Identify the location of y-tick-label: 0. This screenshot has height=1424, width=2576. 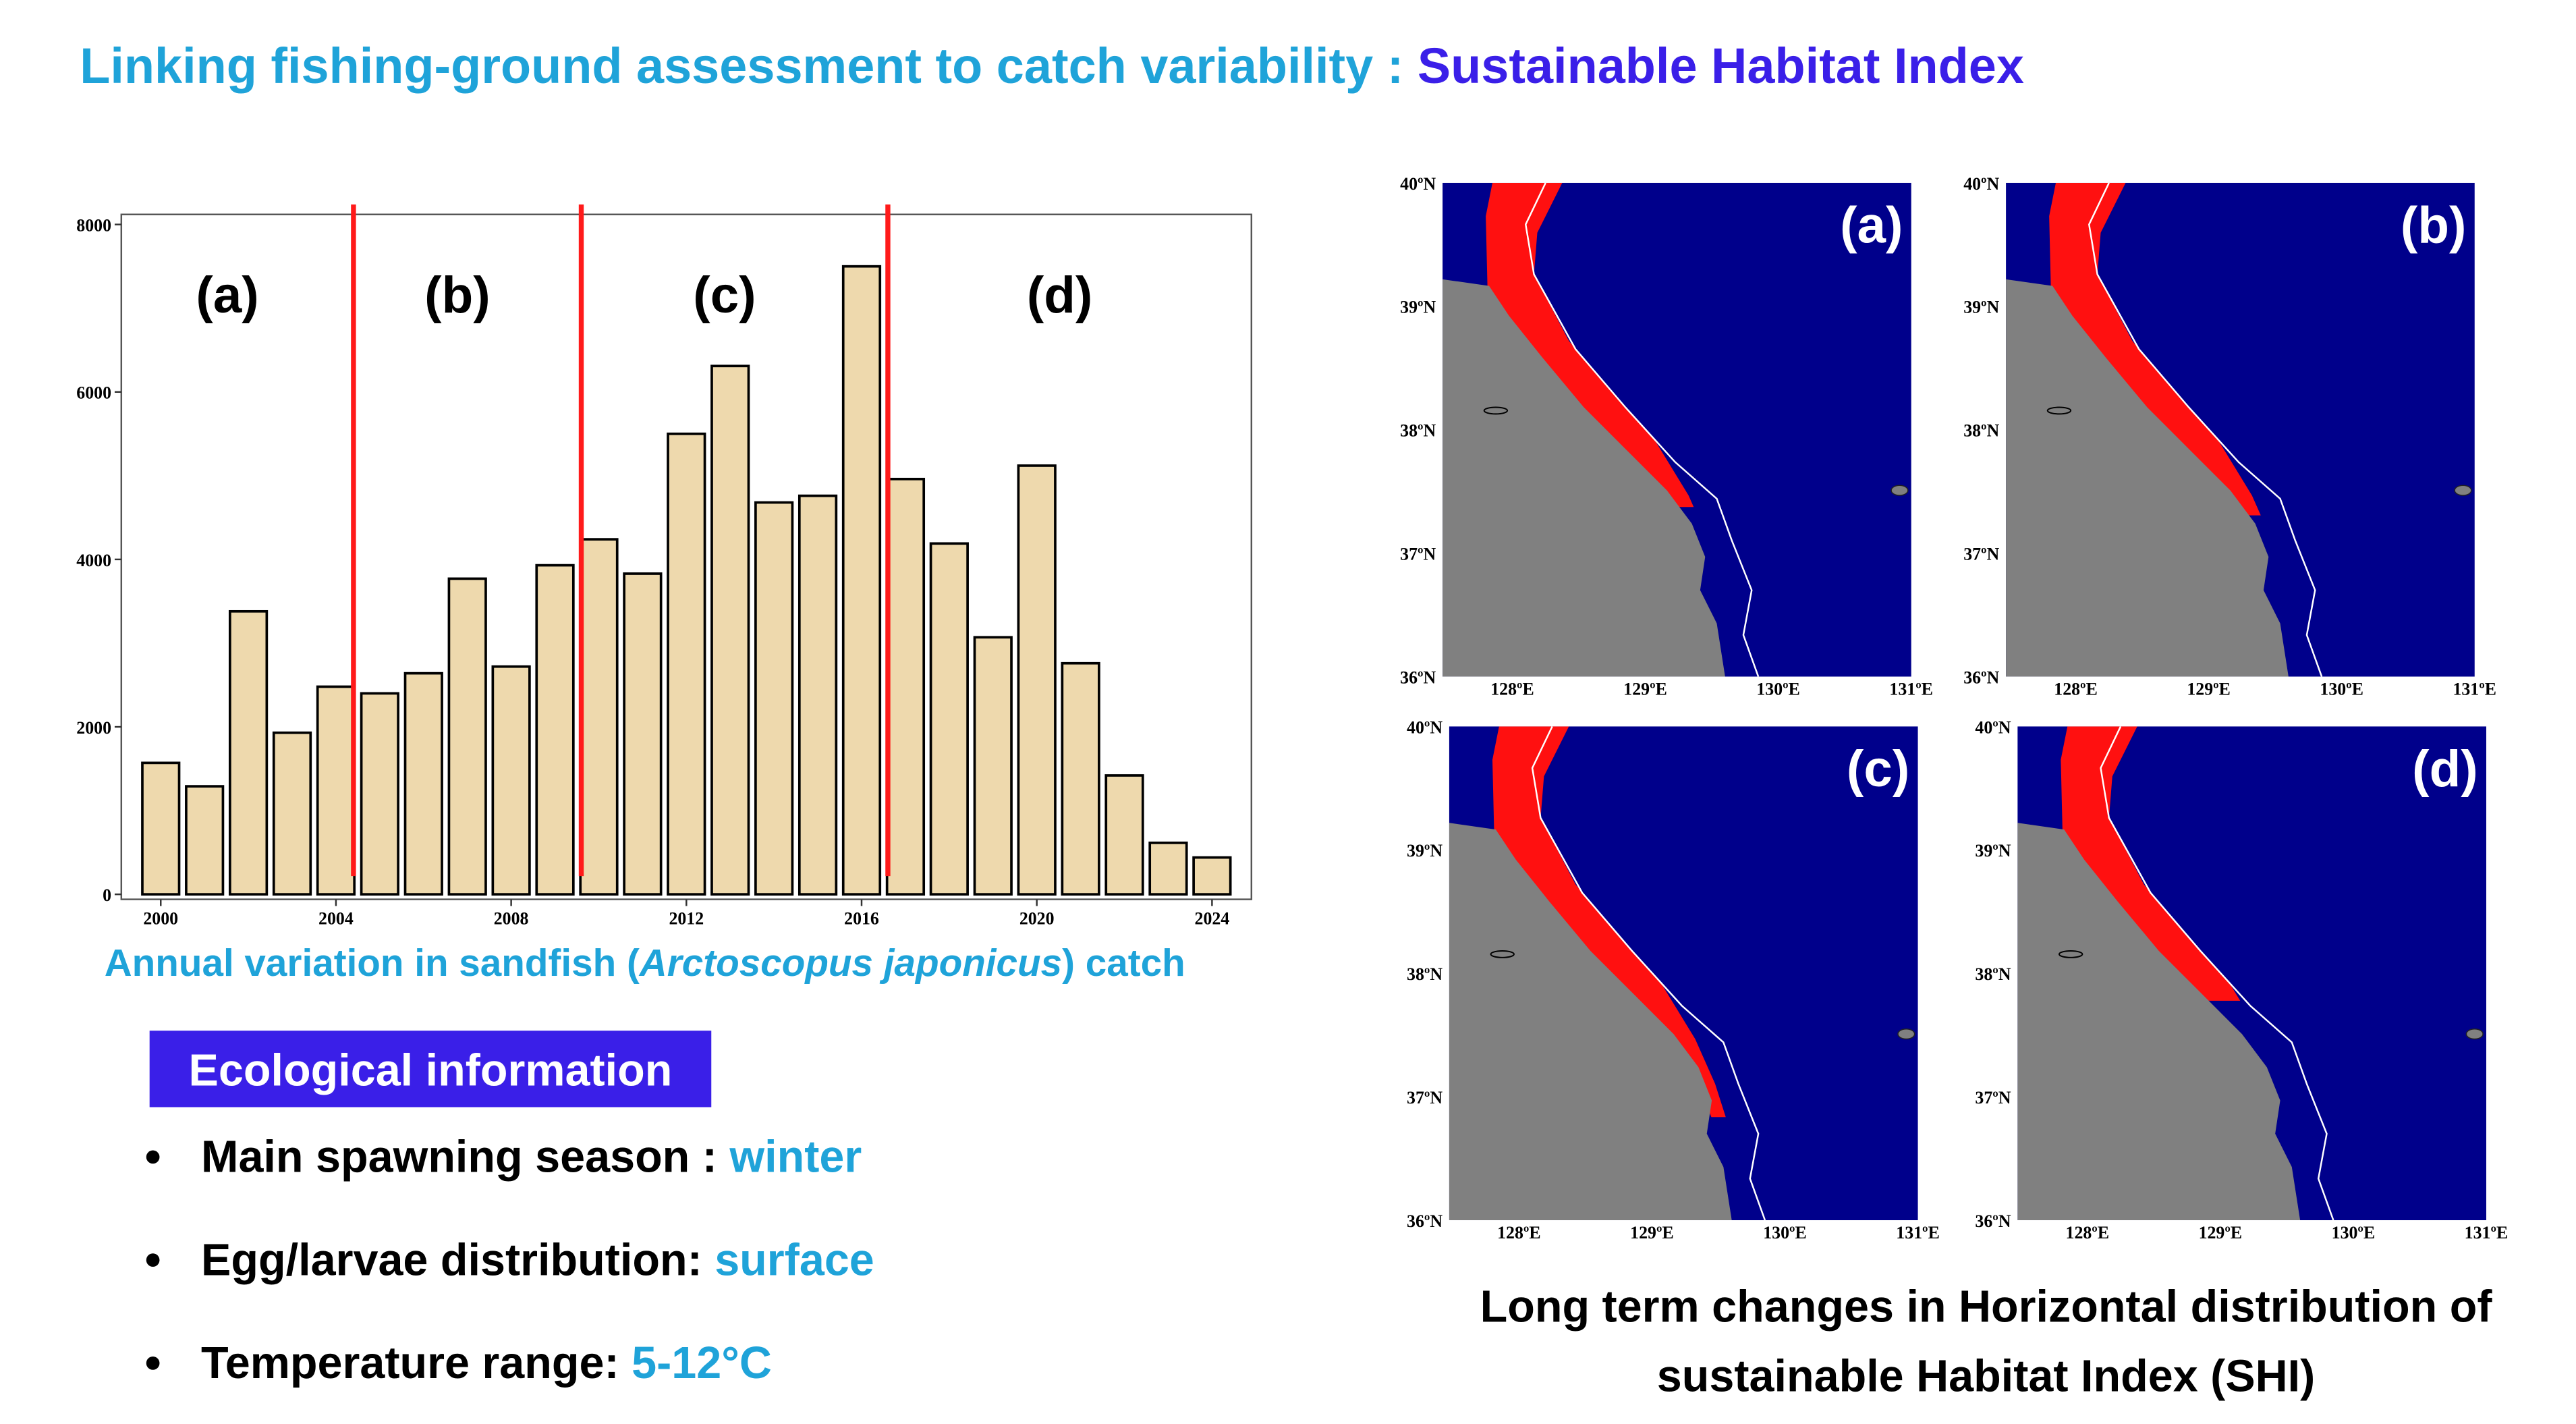
(107, 895).